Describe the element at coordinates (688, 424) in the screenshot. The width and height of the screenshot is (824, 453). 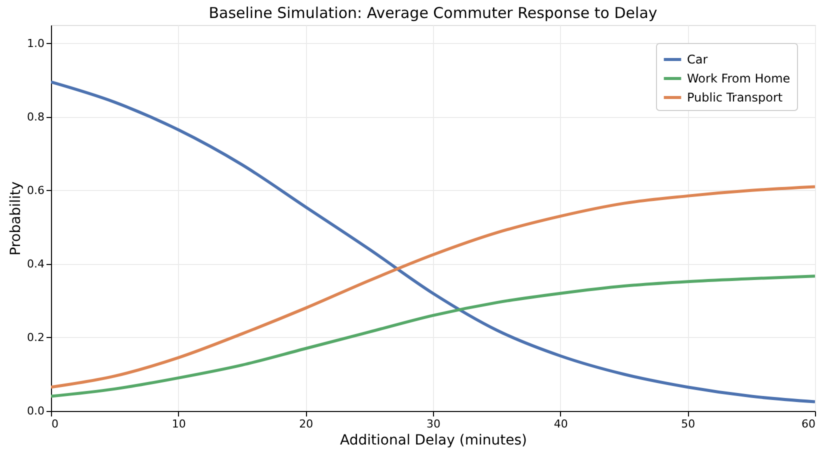
I see `x-tick-label: 50` at that location.